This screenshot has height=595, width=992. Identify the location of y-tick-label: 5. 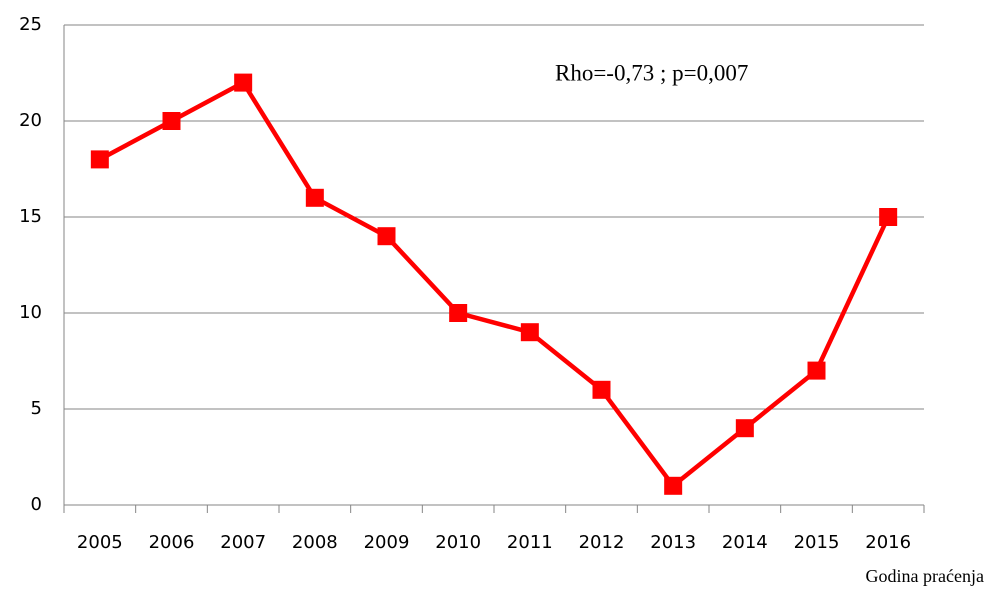
(36, 408).